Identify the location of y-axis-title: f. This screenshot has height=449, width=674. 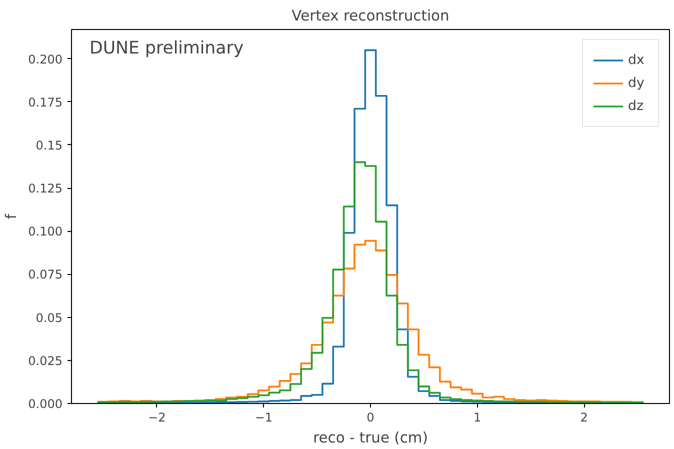
(11, 216).